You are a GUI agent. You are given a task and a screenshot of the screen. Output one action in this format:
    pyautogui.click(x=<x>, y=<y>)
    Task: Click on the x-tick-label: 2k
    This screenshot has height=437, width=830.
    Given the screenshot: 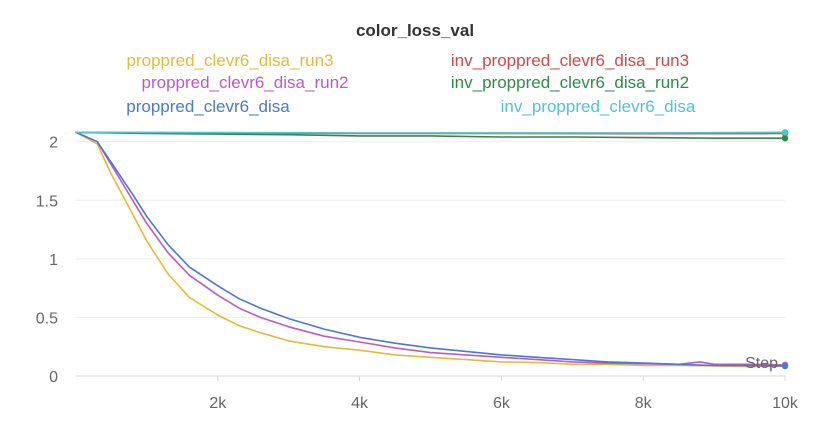 What is the action you would take?
    pyautogui.click(x=218, y=403)
    